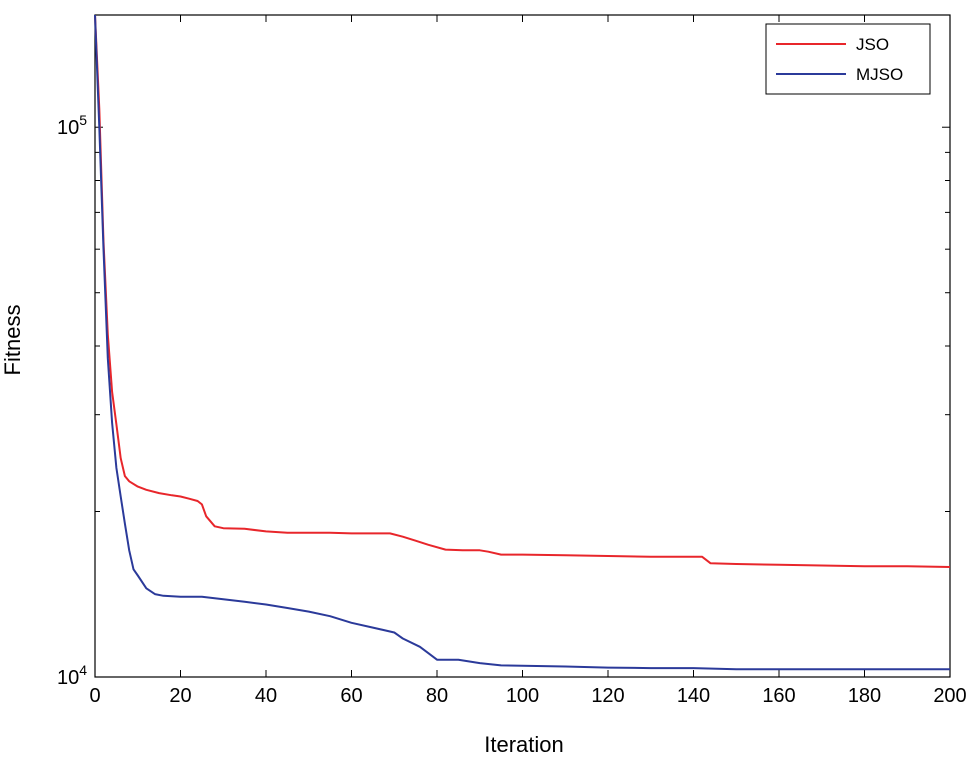 Image resolution: width=980 pixels, height=759 pixels. Describe the element at coordinates (693, 696) in the screenshot. I see `x-tick-label: 140` at that location.